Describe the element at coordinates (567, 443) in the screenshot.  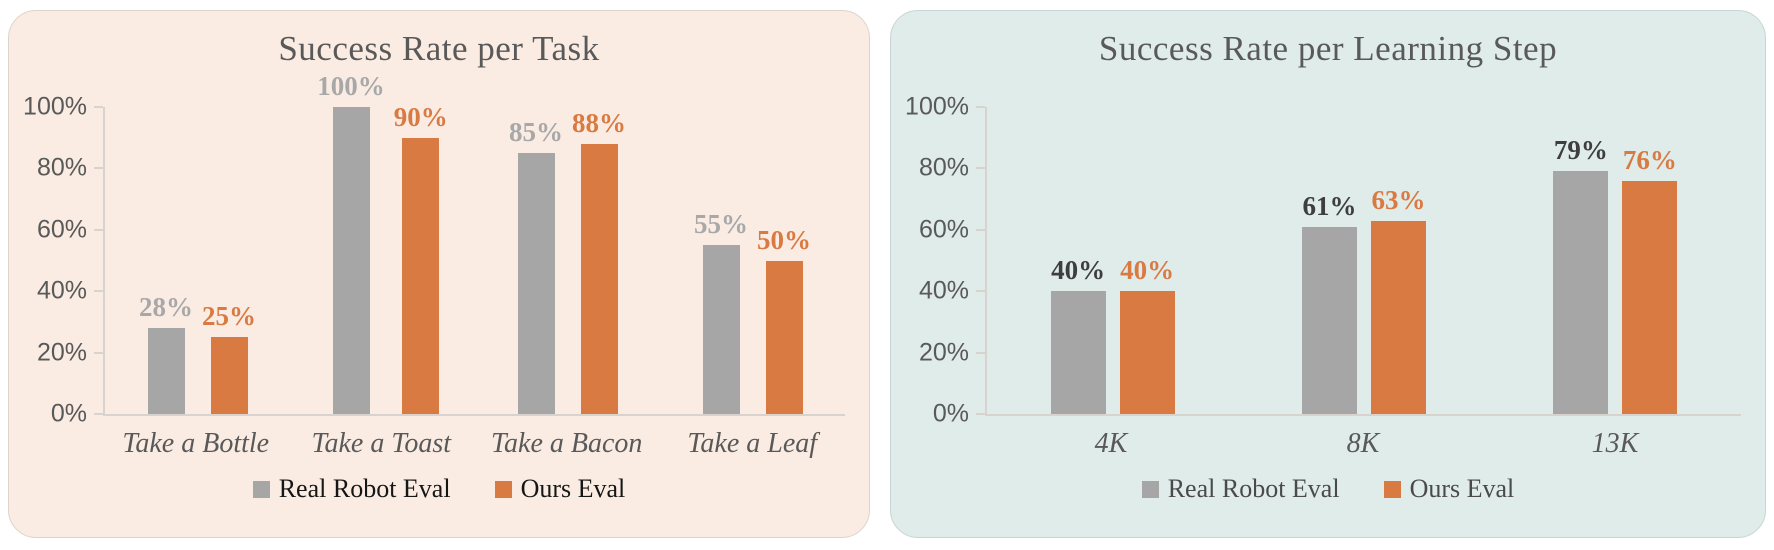
I see `category-label: Take a Bacon` at that location.